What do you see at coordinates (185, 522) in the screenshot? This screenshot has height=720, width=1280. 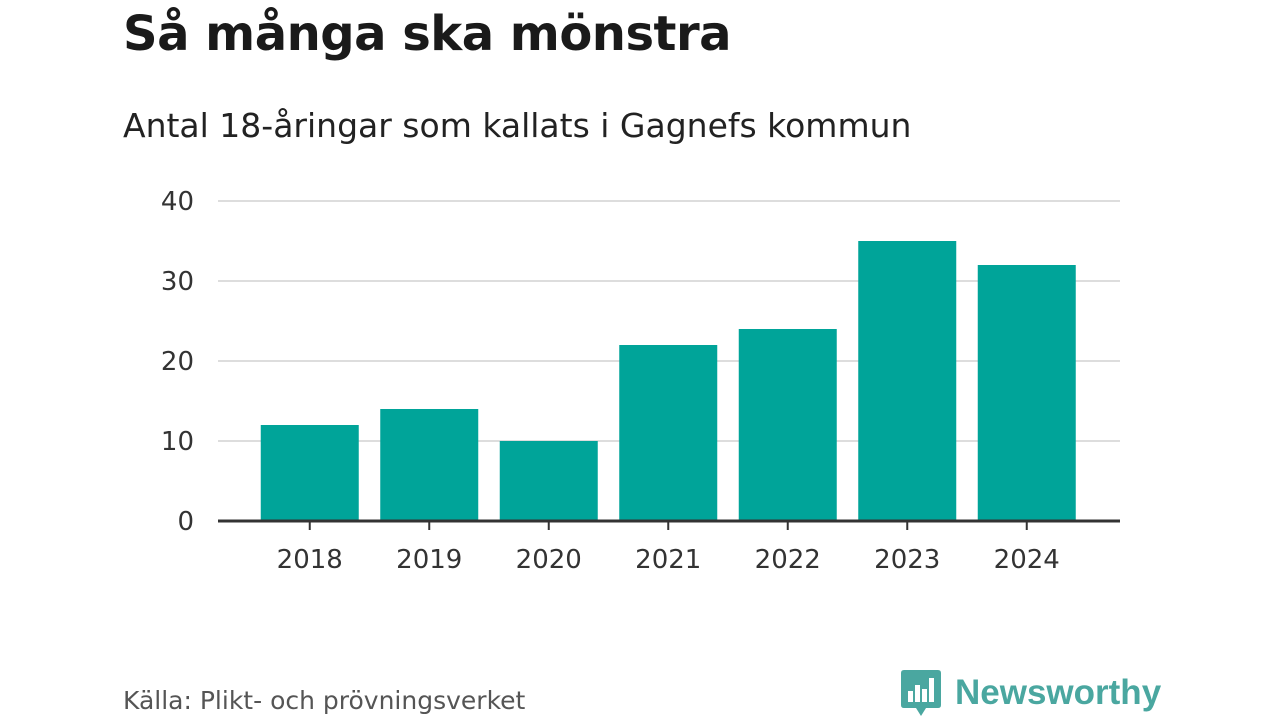 I see `y-tick-label: 0` at bounding box center [185, 522].